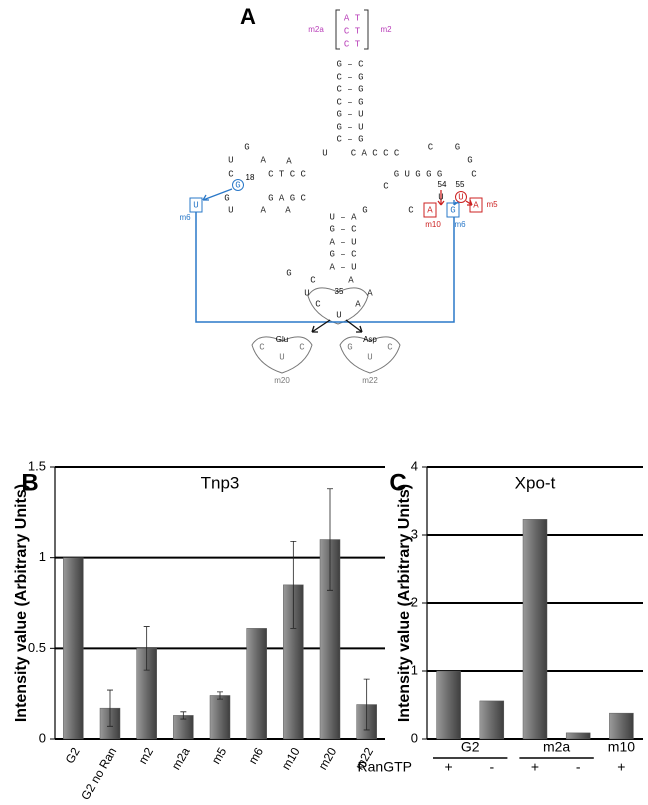  What do you see at coordinates (385, 767) in the screenshot?
I see `row-label: RanGTP` at bounding box center [385, 767].